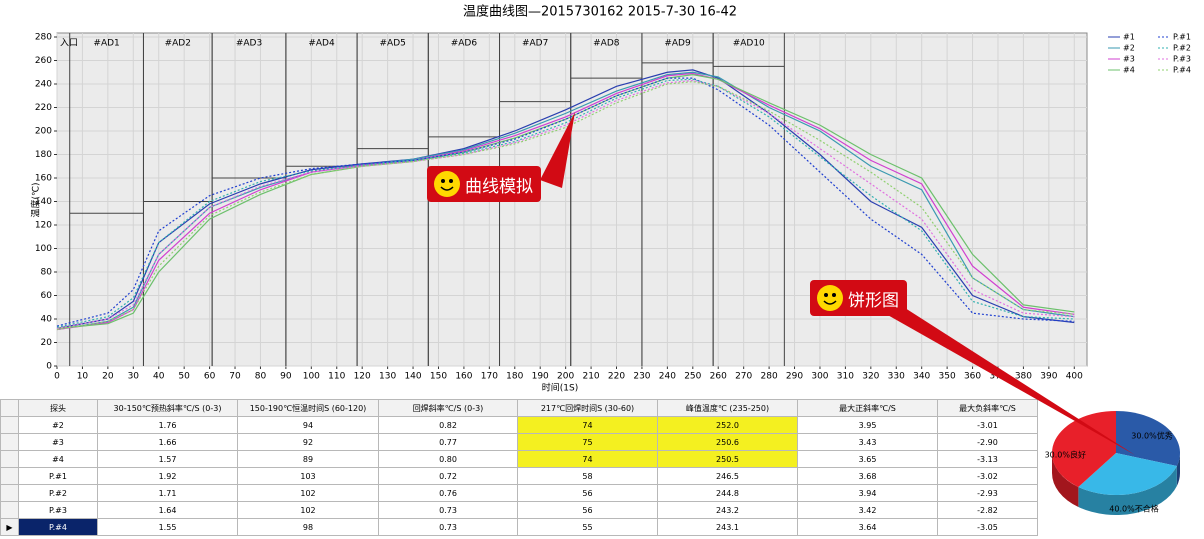 This screenshot has width=1204, height=539. I want to click on annotation: 饼形图, so click(858, 298).